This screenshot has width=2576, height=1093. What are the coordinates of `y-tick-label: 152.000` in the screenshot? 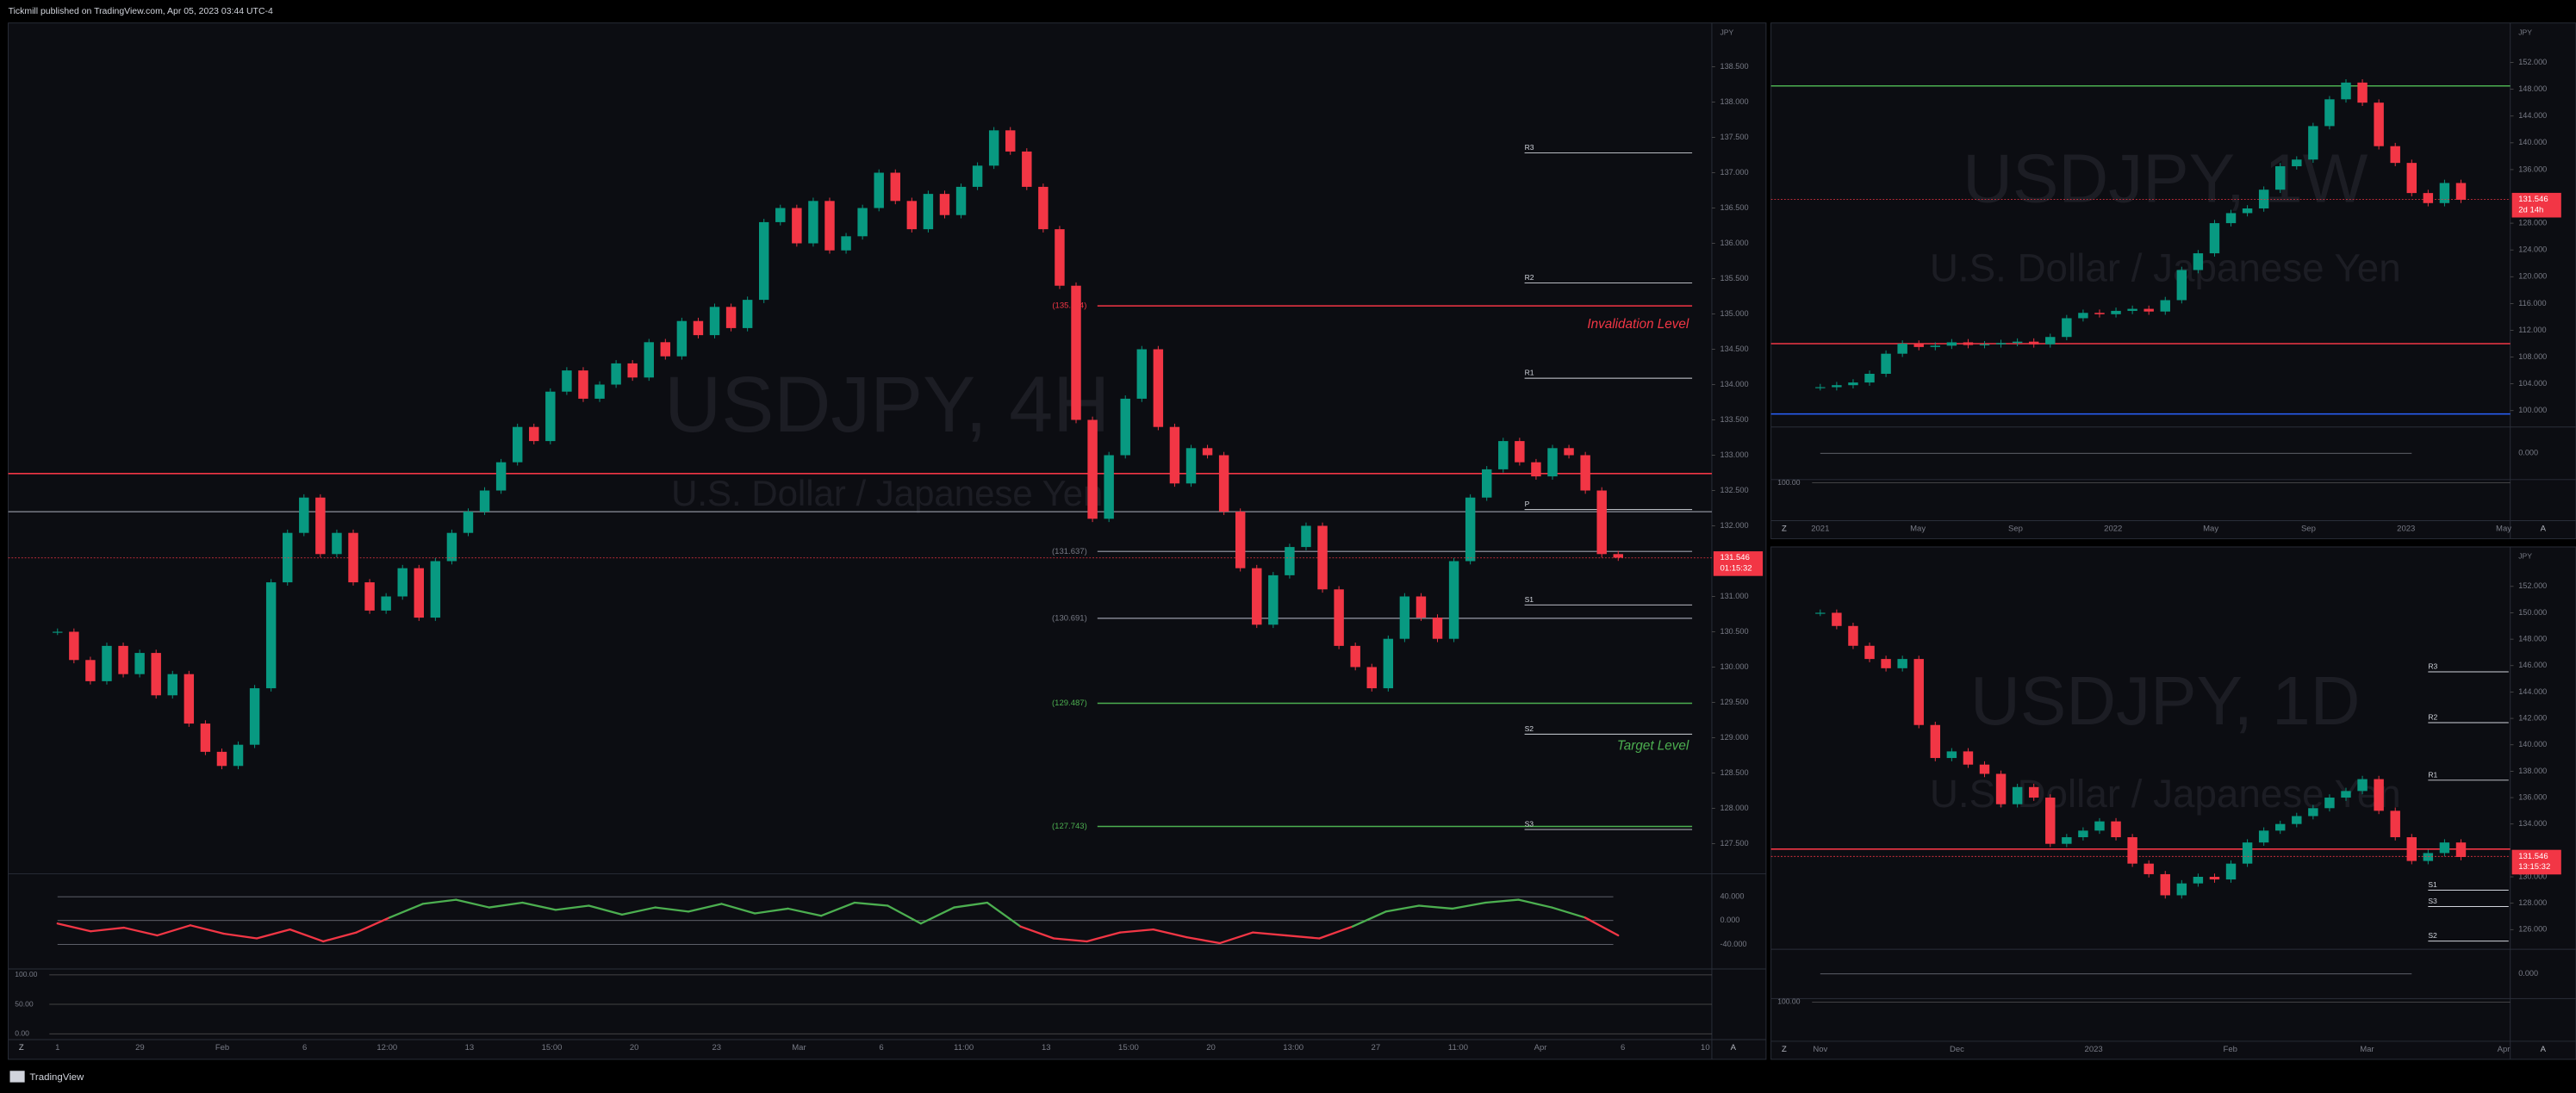 It's located at (2533, 62).